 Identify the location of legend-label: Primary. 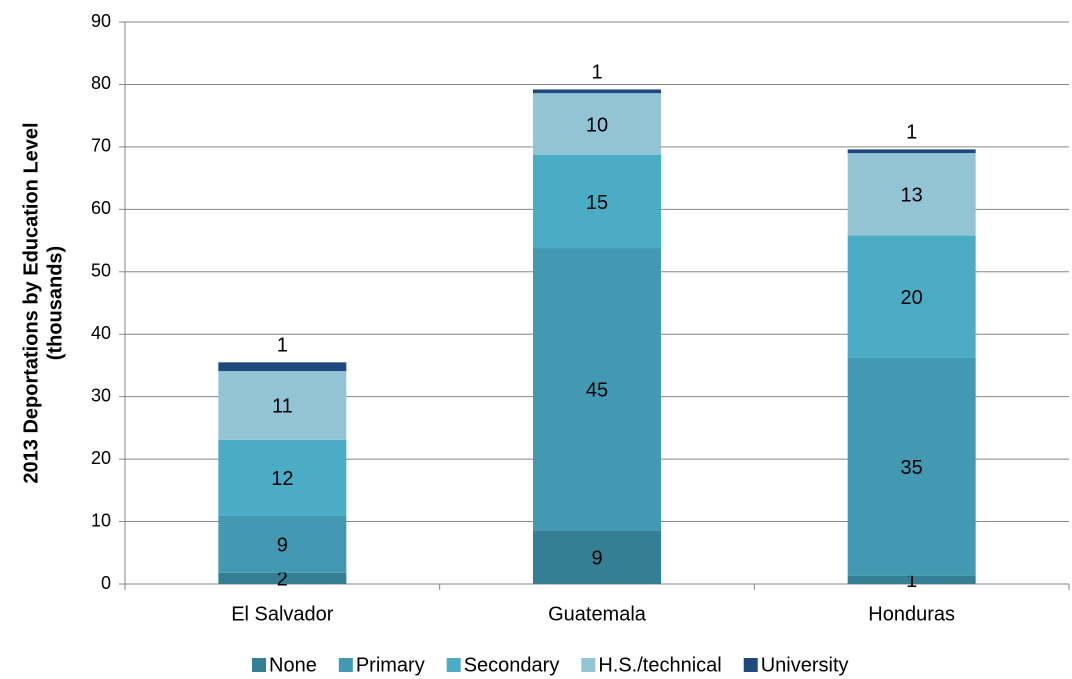
(390, 665).